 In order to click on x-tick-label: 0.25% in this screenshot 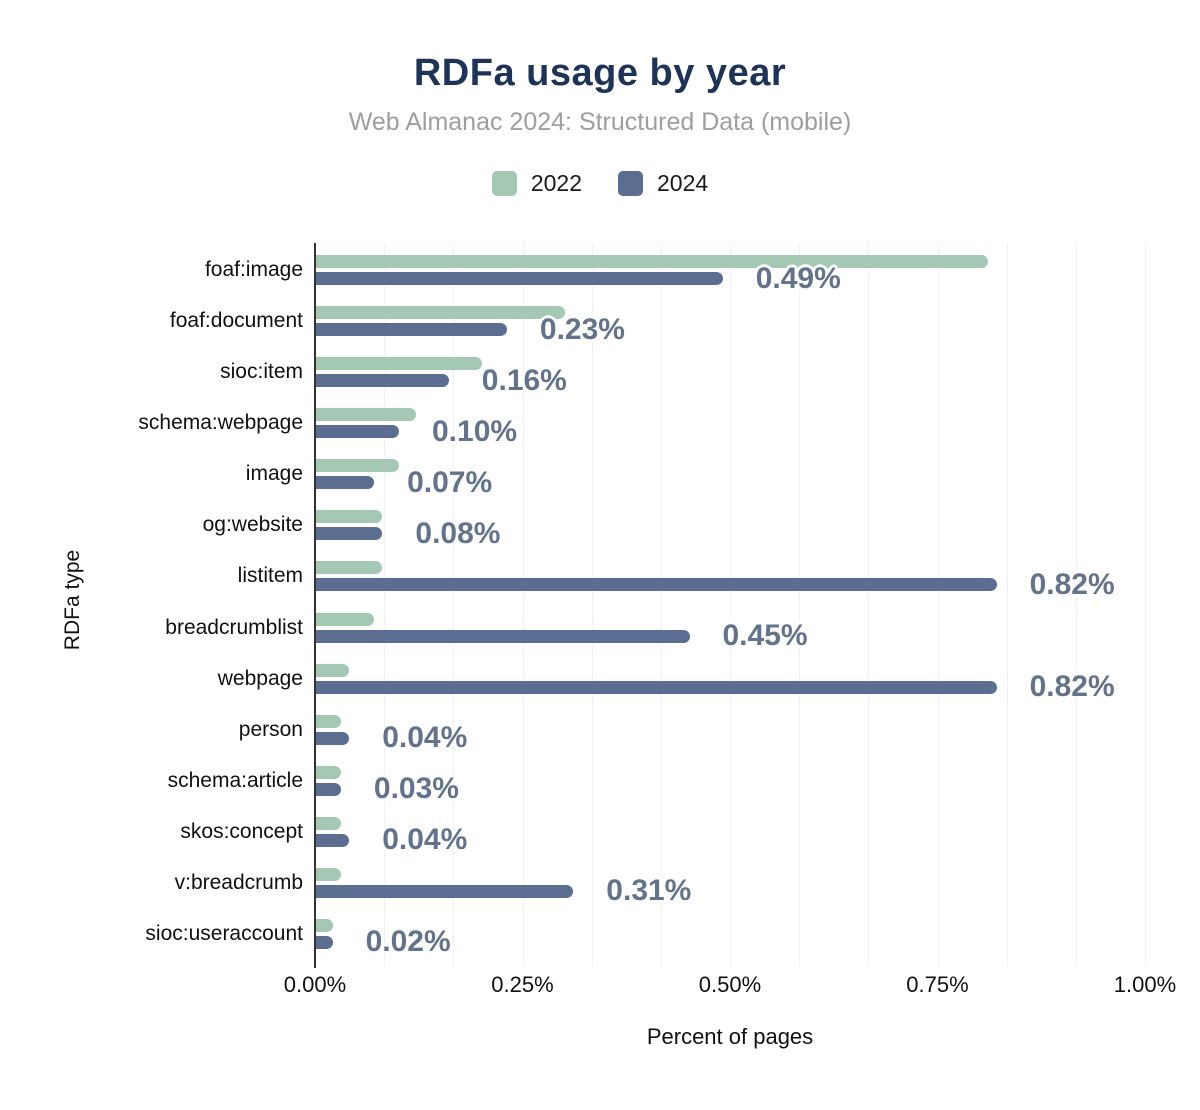, I will do `click(522, 984)`.